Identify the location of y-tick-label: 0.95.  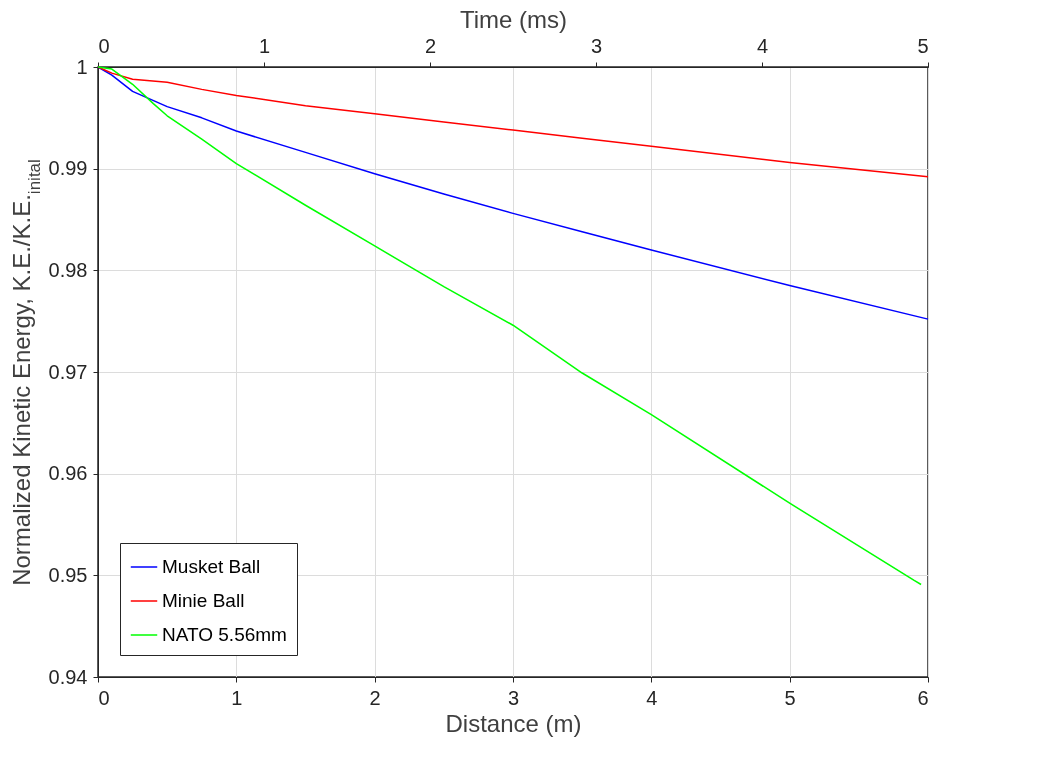
(68, 574).